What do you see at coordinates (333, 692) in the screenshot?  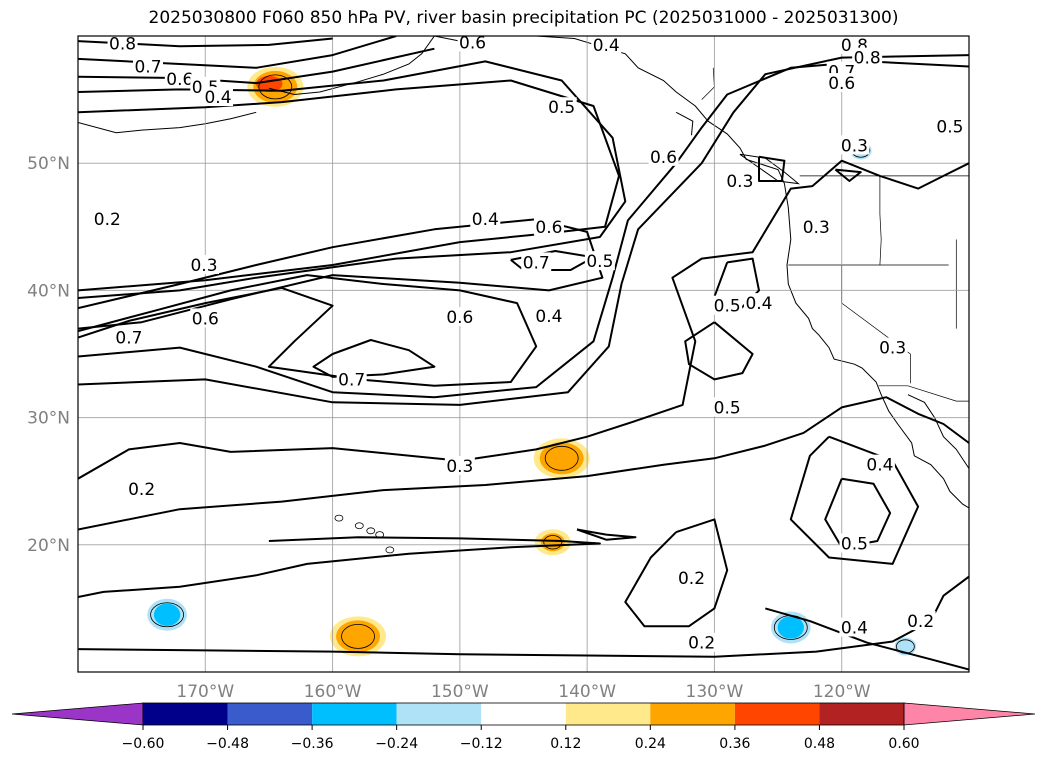 I see `lon-tick-label: 160°W` at bounding box center [333, 692].